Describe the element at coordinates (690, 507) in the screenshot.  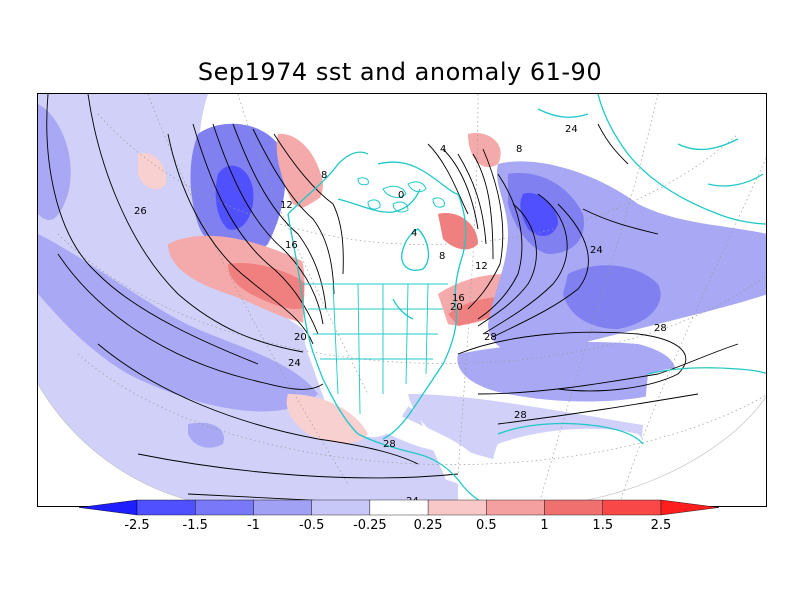
I see `colorbar-arrow-right` at that location.